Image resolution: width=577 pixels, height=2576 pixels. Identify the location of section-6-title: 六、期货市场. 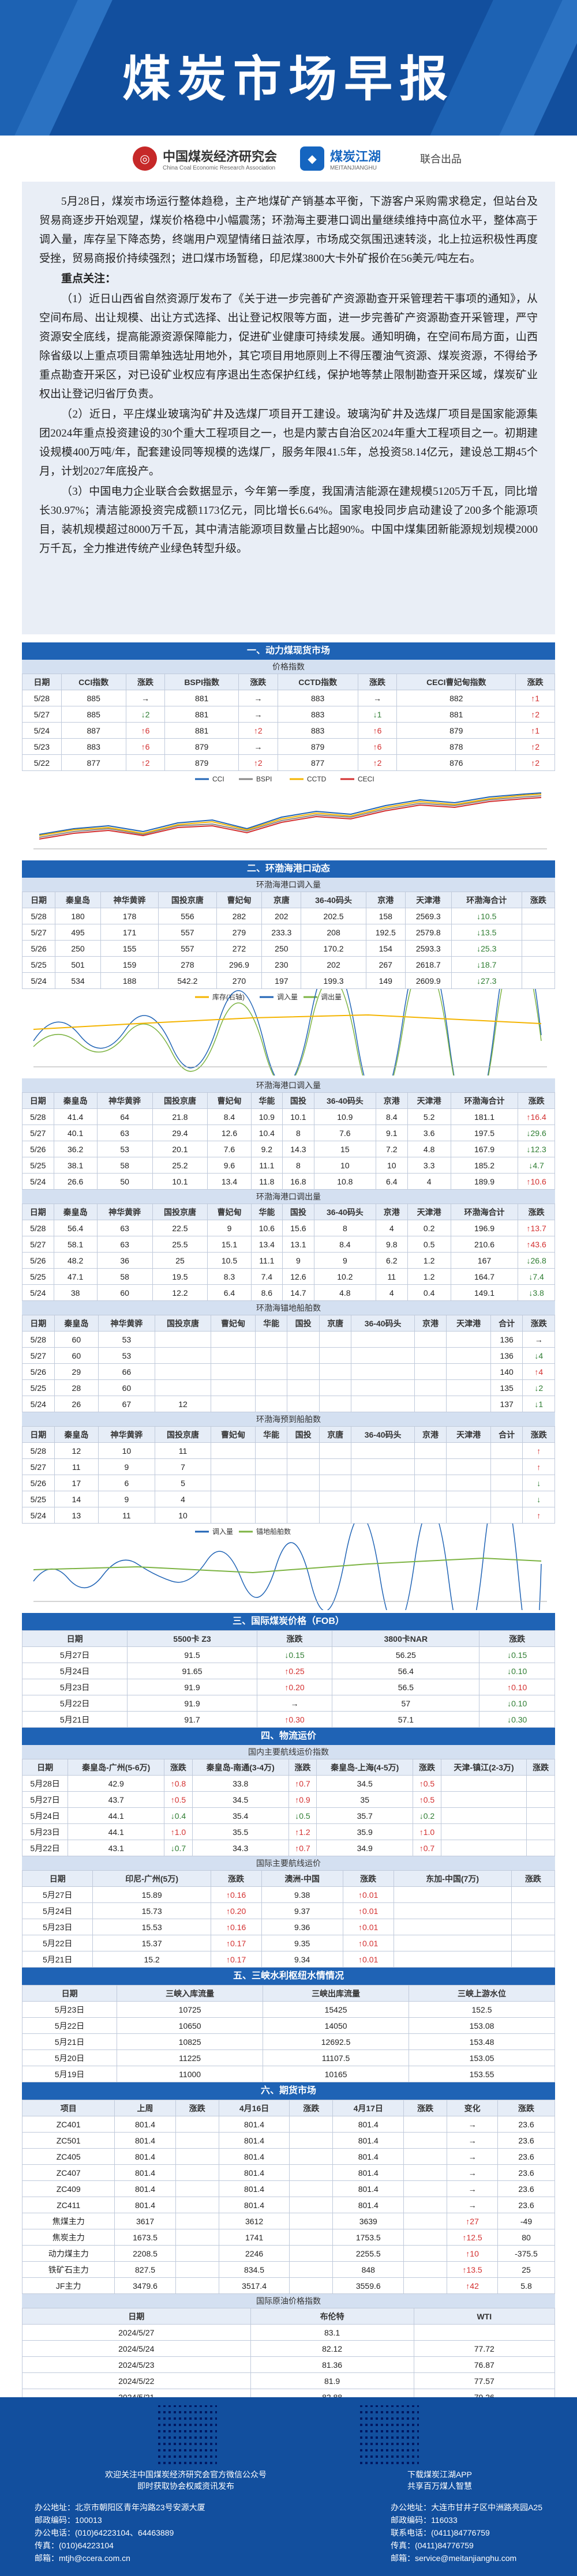
(288, 2091).